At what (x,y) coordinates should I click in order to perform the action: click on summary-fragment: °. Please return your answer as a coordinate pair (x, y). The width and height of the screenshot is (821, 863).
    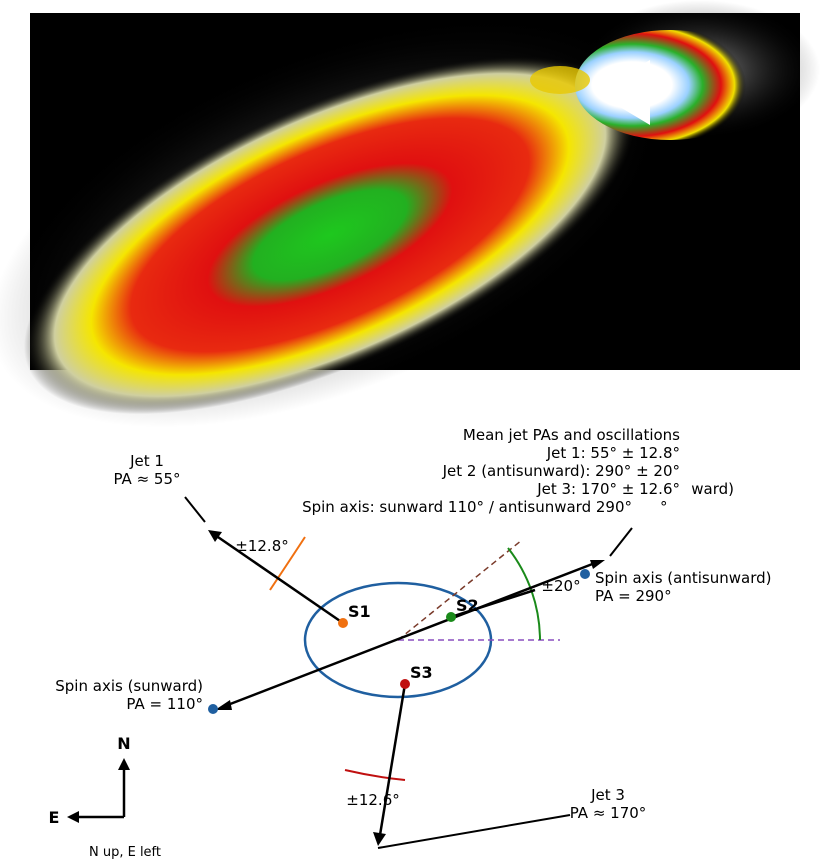
    Looking at the image, I should click on (664, 507).